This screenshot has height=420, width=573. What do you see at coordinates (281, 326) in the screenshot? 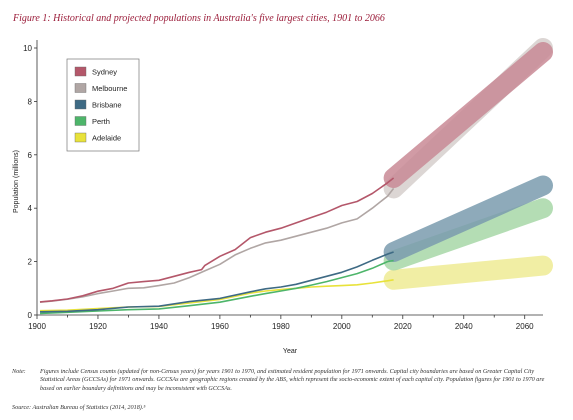
I see `x-tick-label: 1980` at bounding box center [281, 326].